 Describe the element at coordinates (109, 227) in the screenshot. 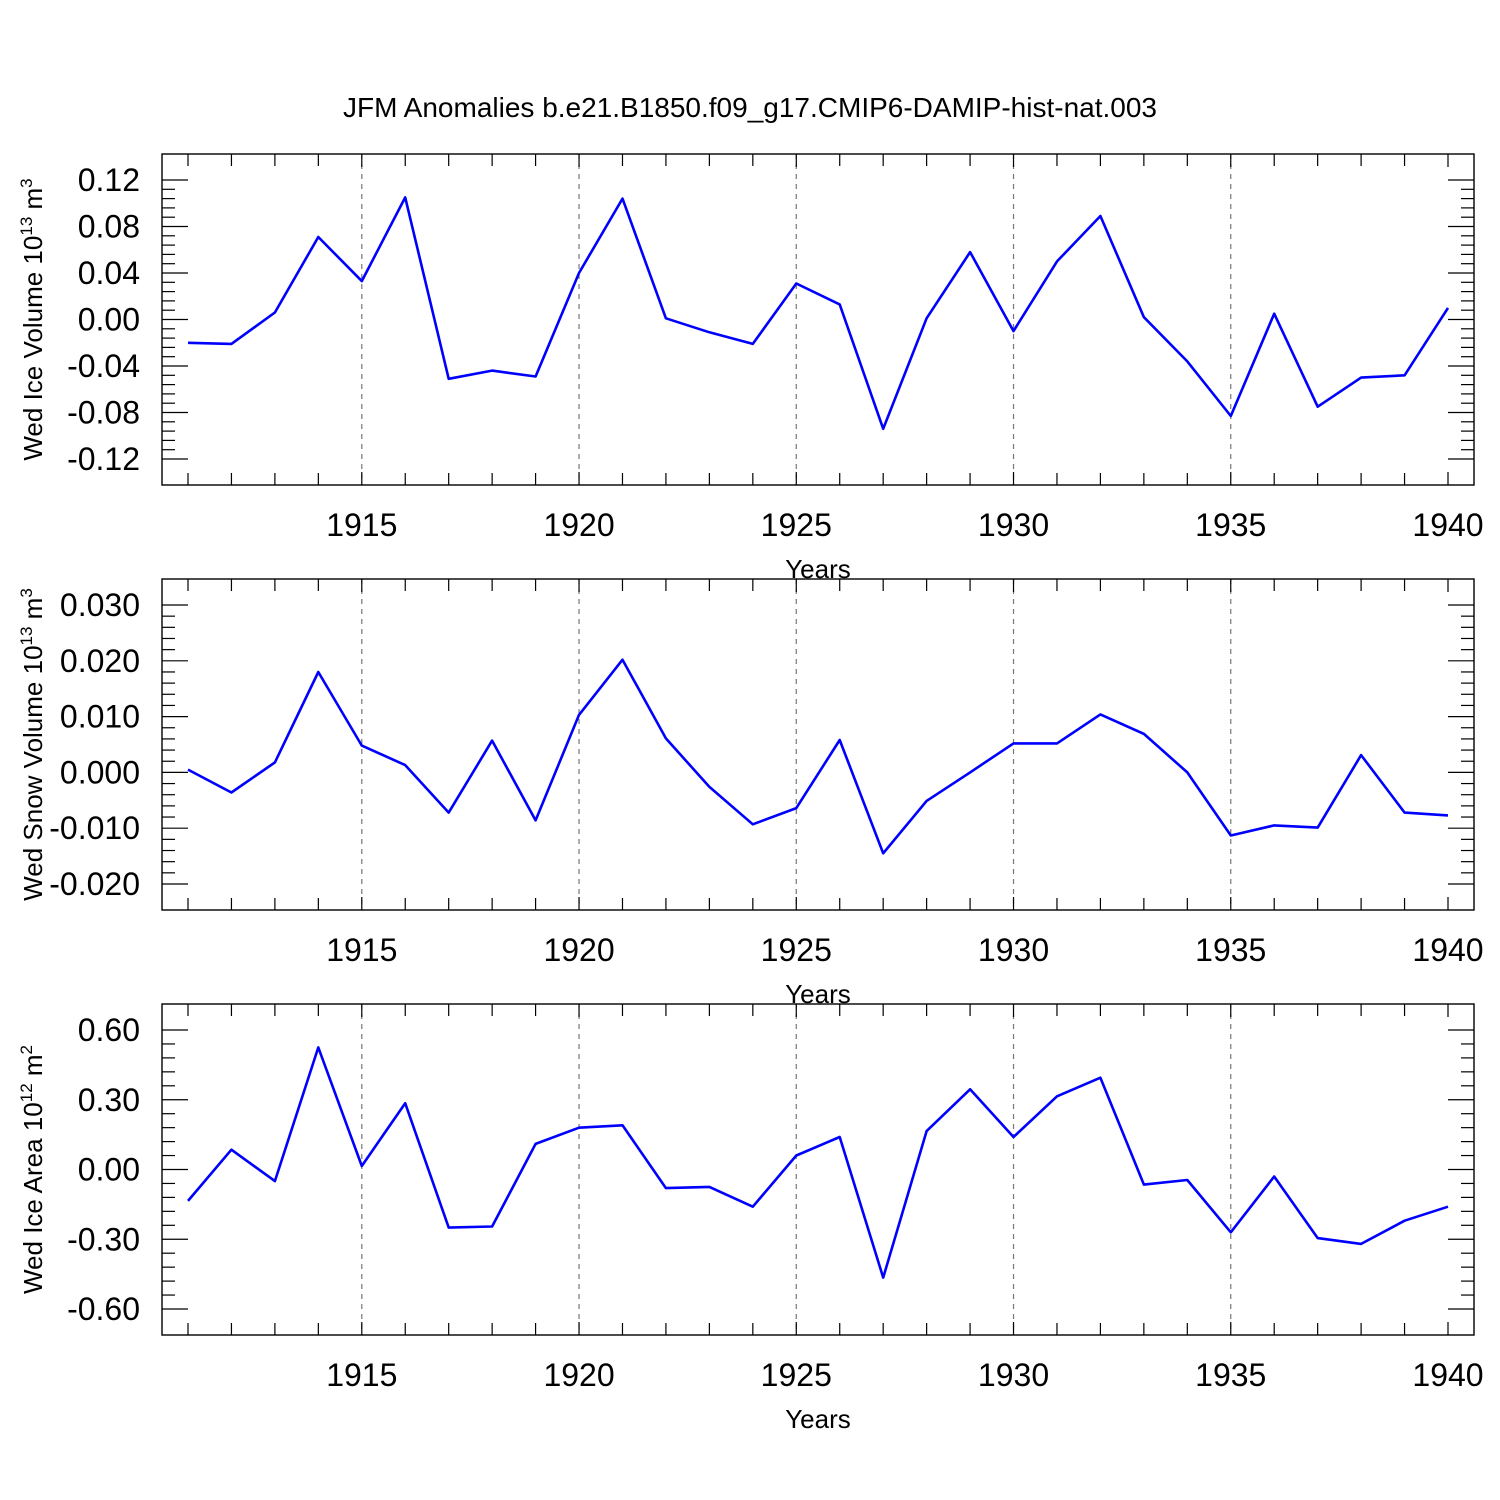

I see `y-tick-label: 0.08` at that location.